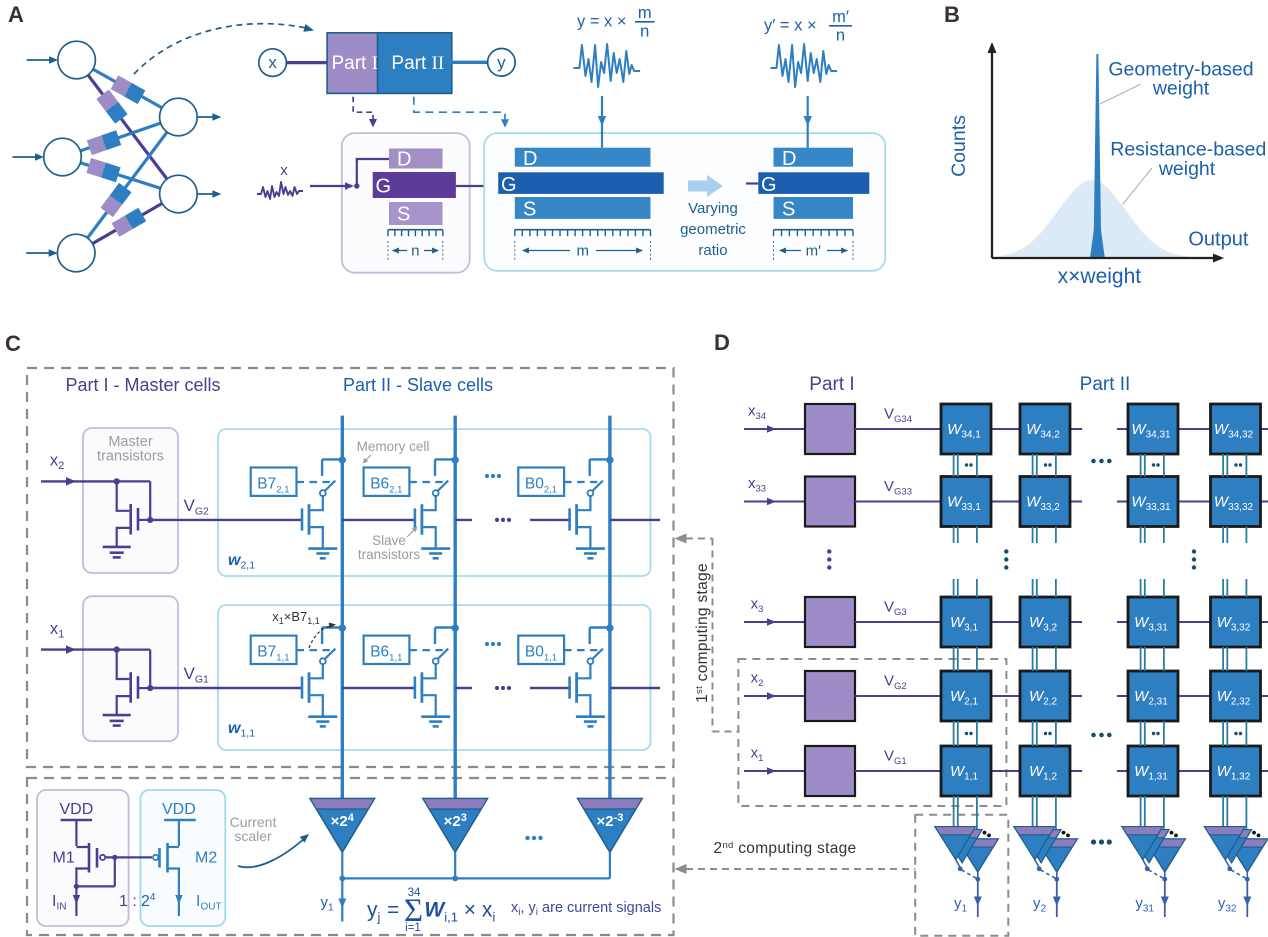  Describe the element at coordinates (253, 836) in the screenshot. I see `svg-text: scaler` at that location.